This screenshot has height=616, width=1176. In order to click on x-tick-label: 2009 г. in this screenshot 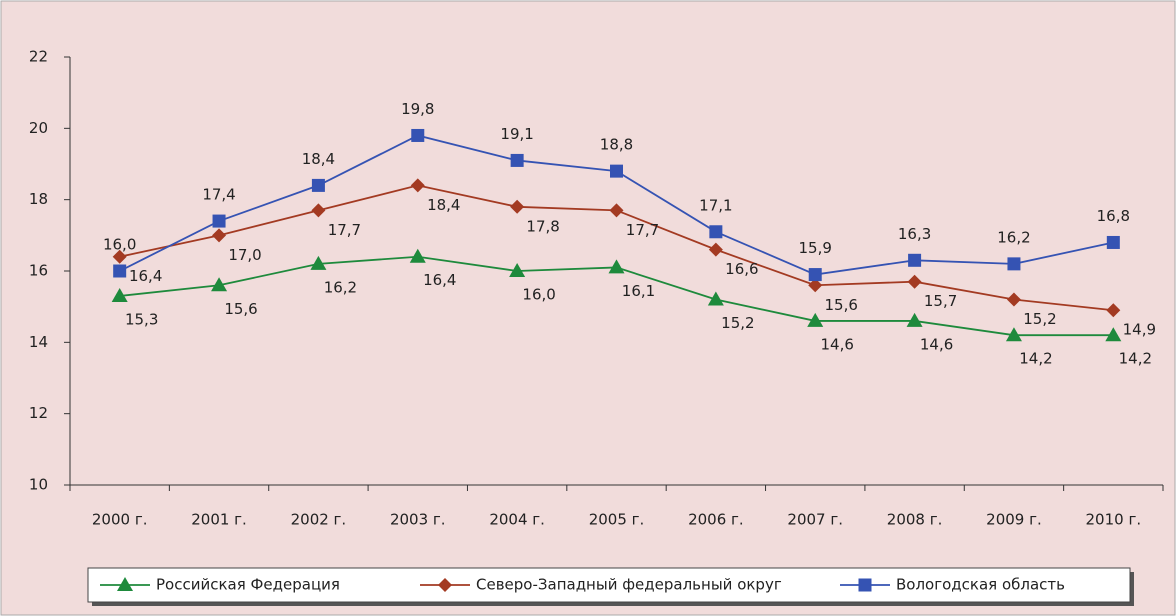, I will do `click(1014, 520)`.